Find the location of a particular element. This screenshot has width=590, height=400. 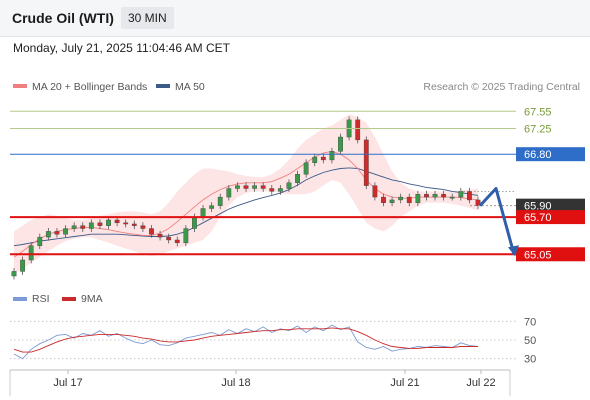

rsi-tick-50: 50 is located at coordinates (530, 341).